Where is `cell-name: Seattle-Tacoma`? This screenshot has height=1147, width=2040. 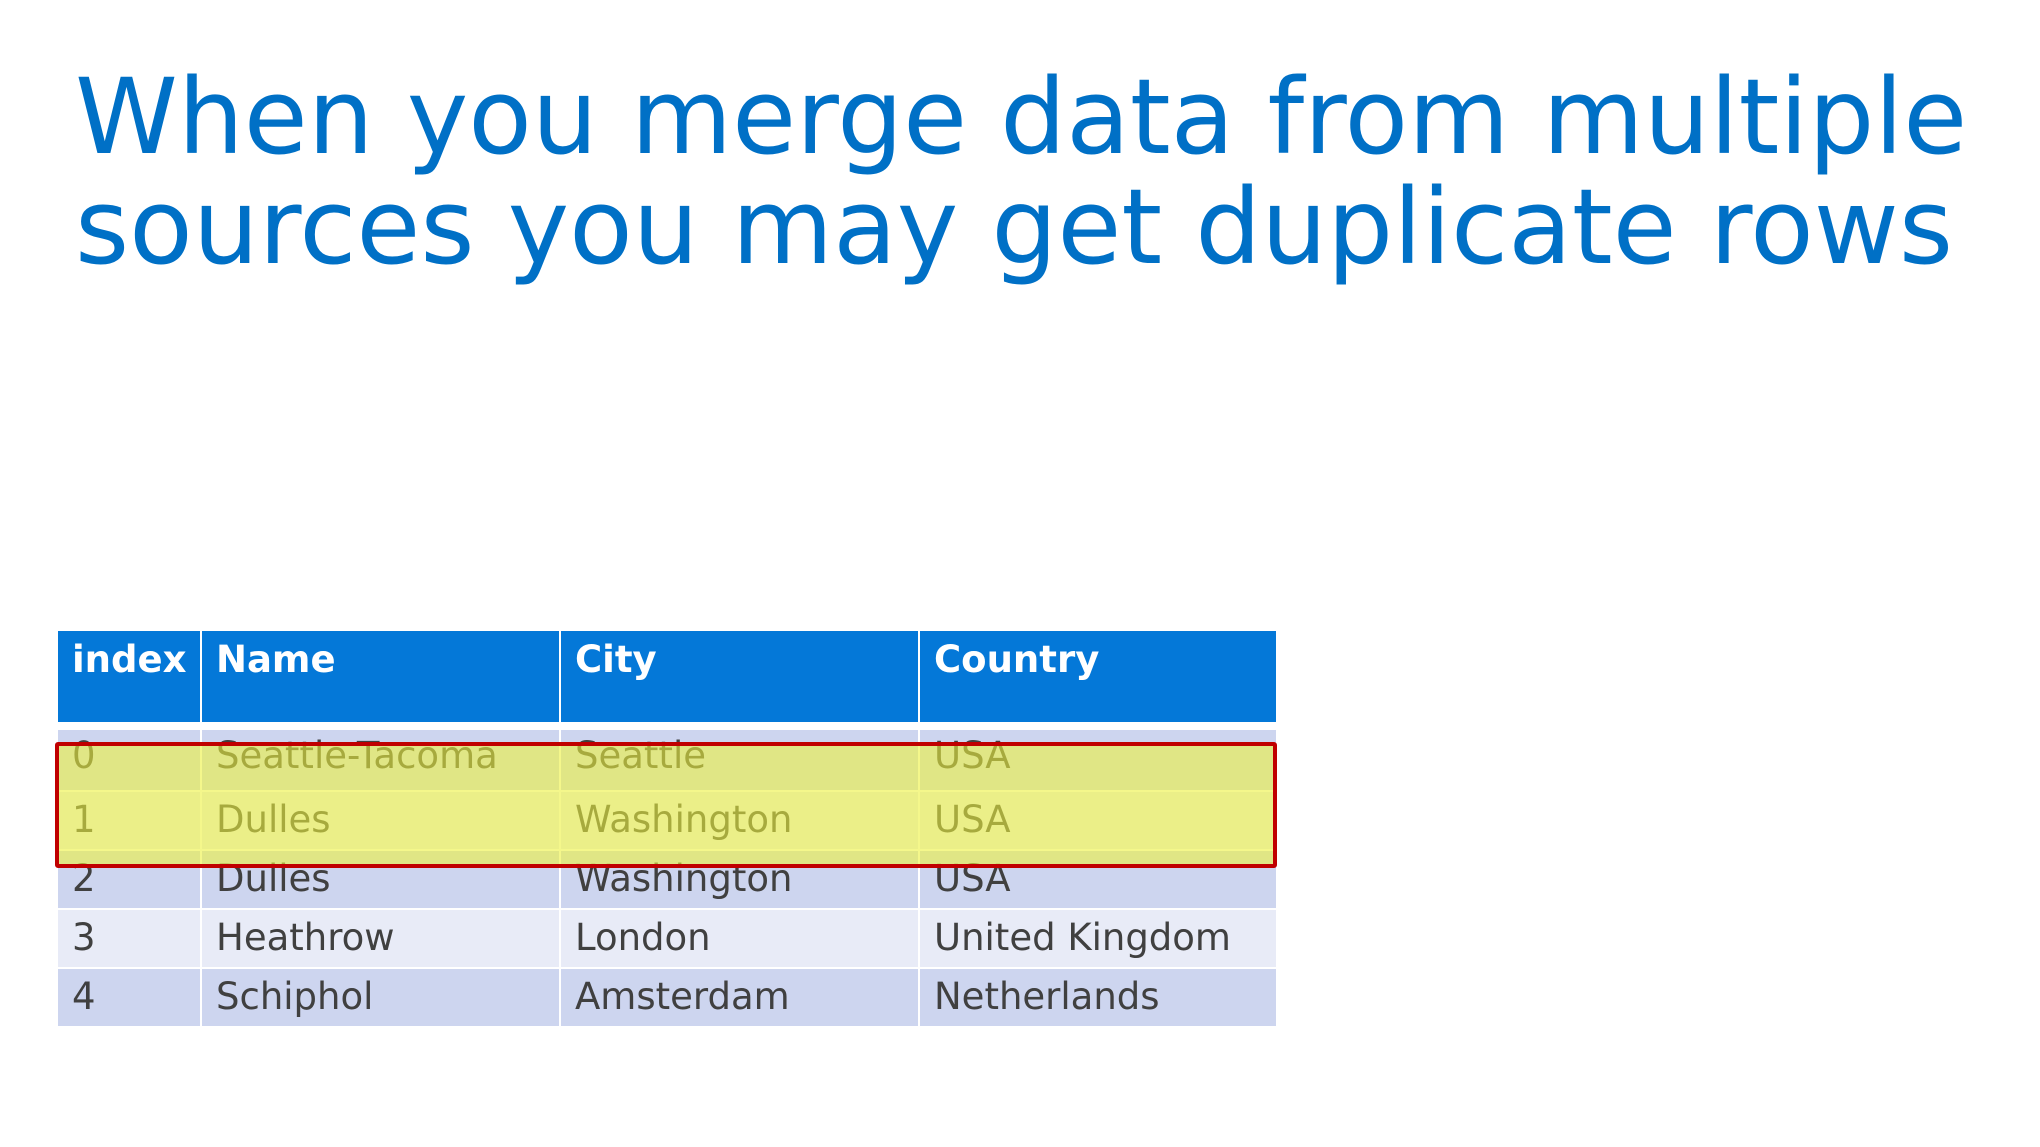
cell-name: Seattle-Tacoma is located at coordinates (380, 757).